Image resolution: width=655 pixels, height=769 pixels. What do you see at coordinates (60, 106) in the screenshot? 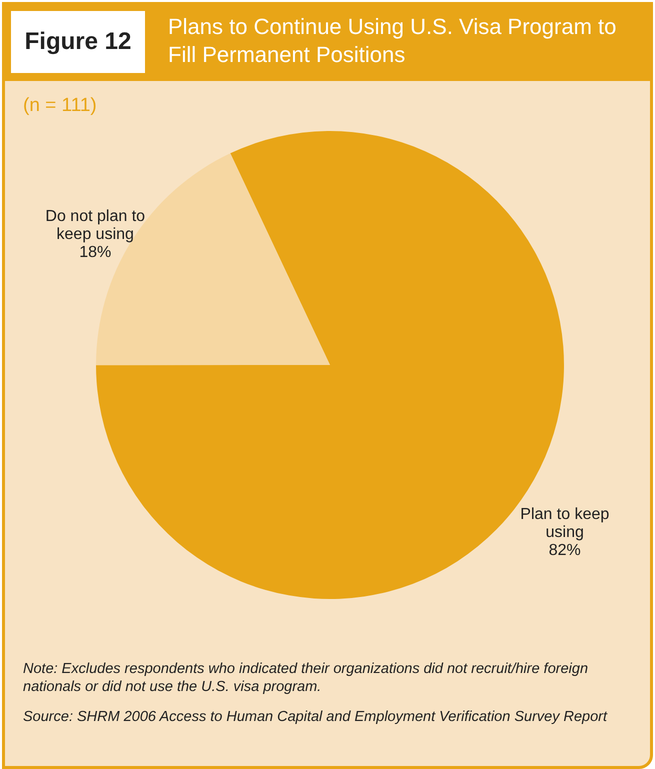
I see `chart-subtitle: (n = 111)` at bounding box center [60, 106].